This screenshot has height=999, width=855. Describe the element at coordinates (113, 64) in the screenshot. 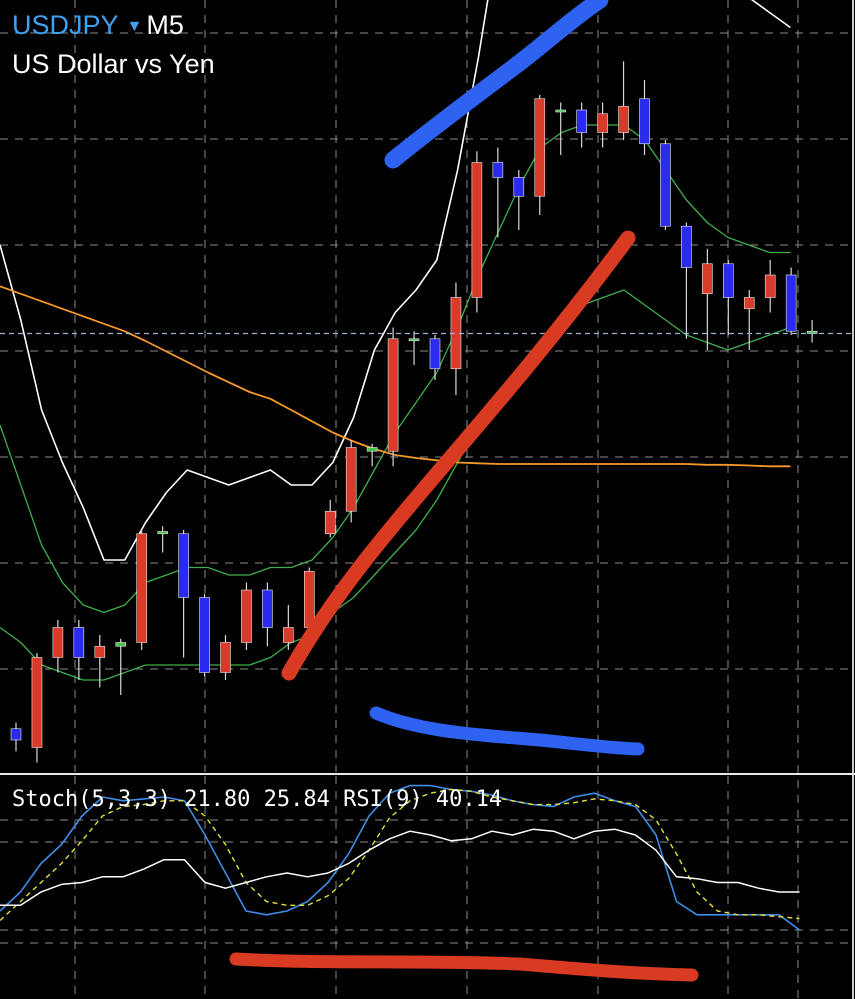

I see `symbol-description: US Dollar vs Yen` at that location.